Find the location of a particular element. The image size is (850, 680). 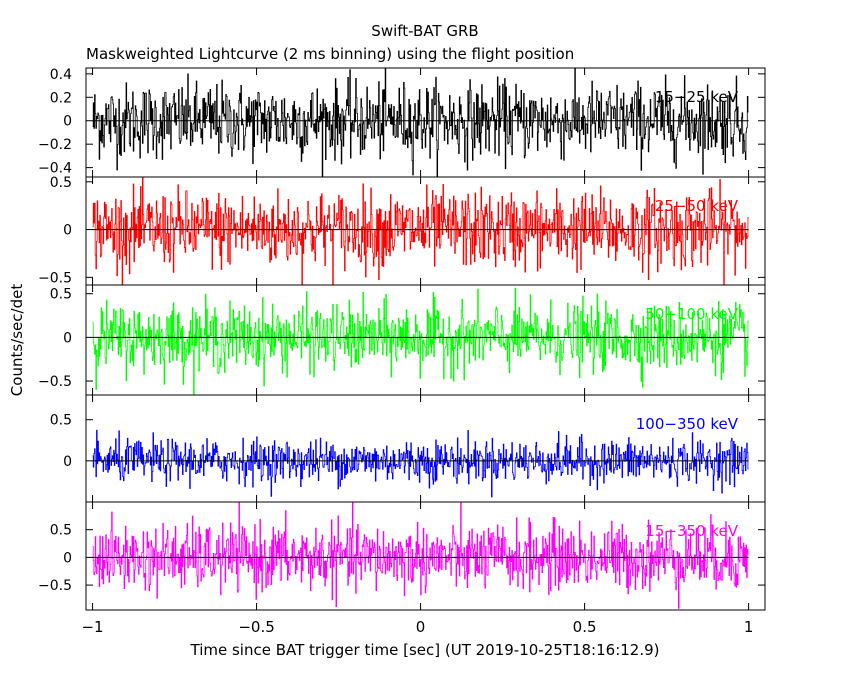

y-tick-label-1-0: −0.5 is located at coordinates (55, 278).